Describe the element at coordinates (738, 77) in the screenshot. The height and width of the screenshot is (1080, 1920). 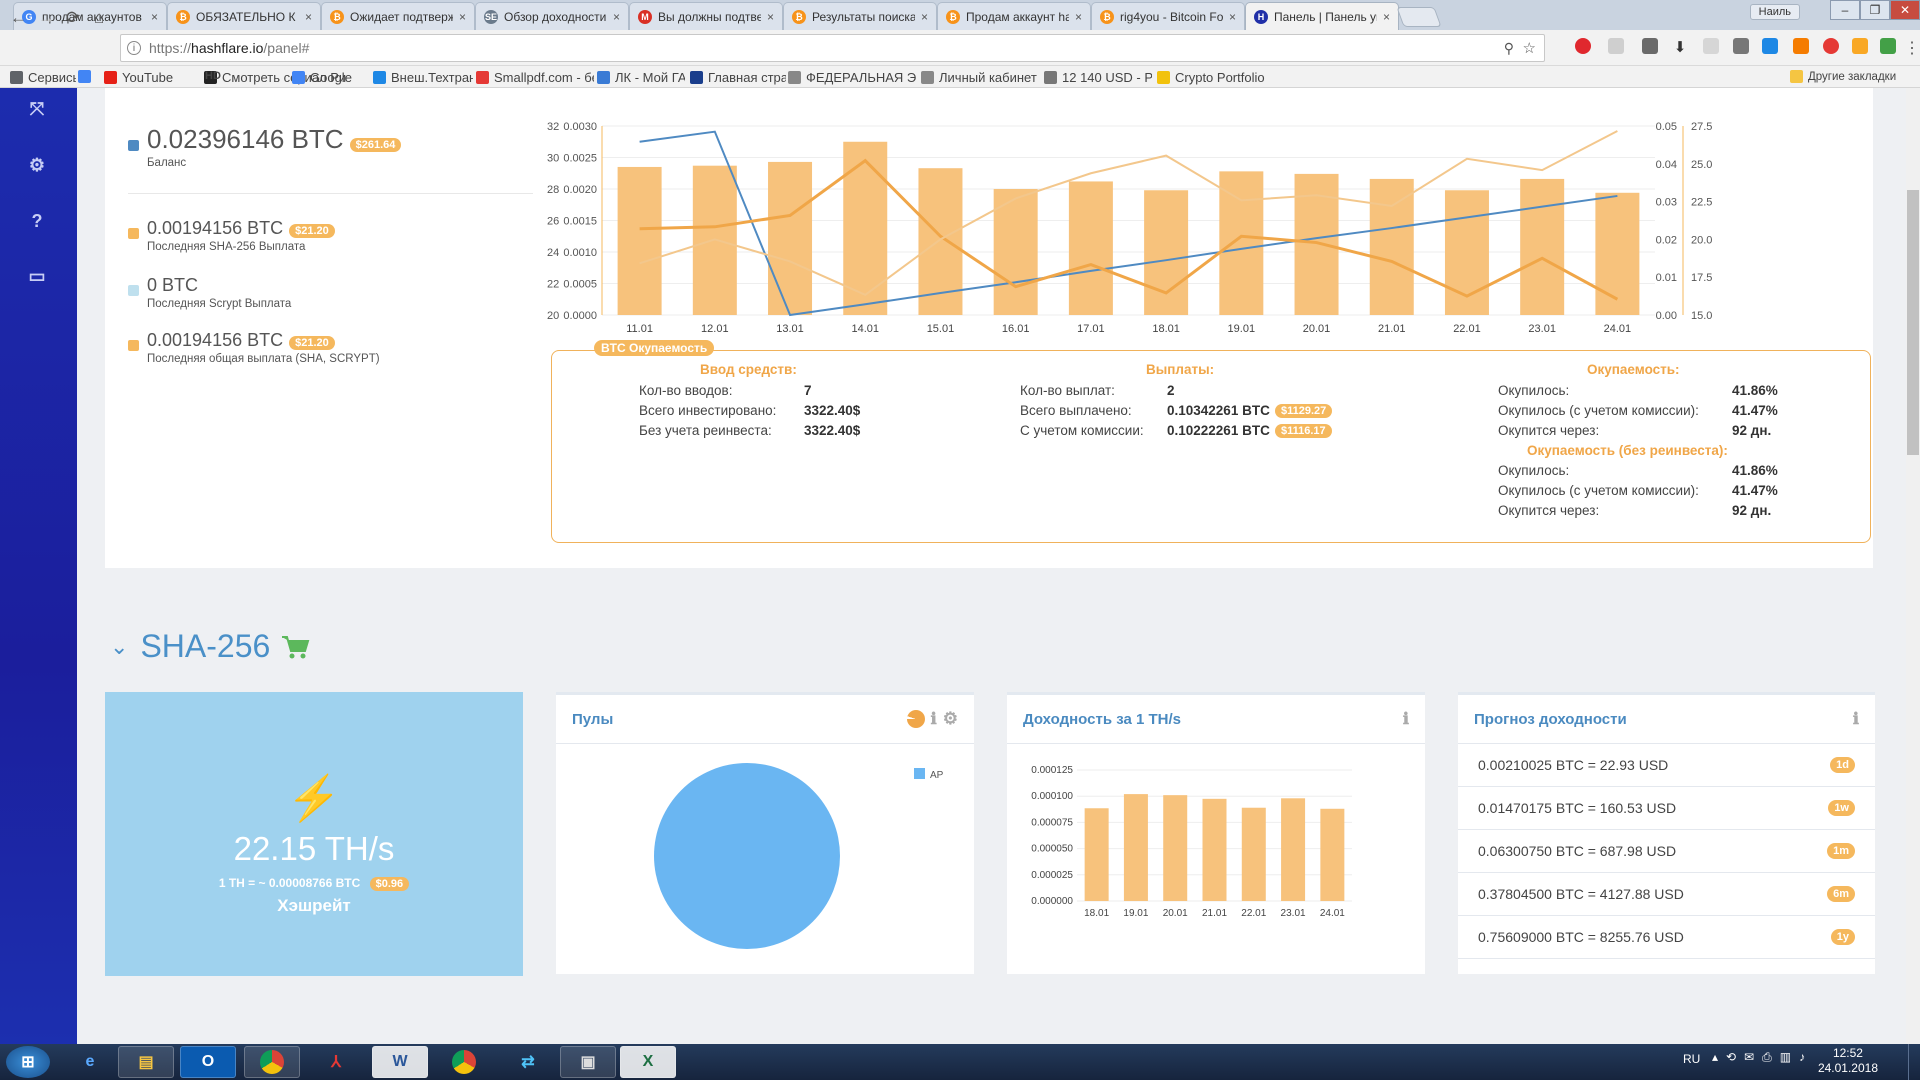
I see `bookmark-item: Главная страница` at that location.